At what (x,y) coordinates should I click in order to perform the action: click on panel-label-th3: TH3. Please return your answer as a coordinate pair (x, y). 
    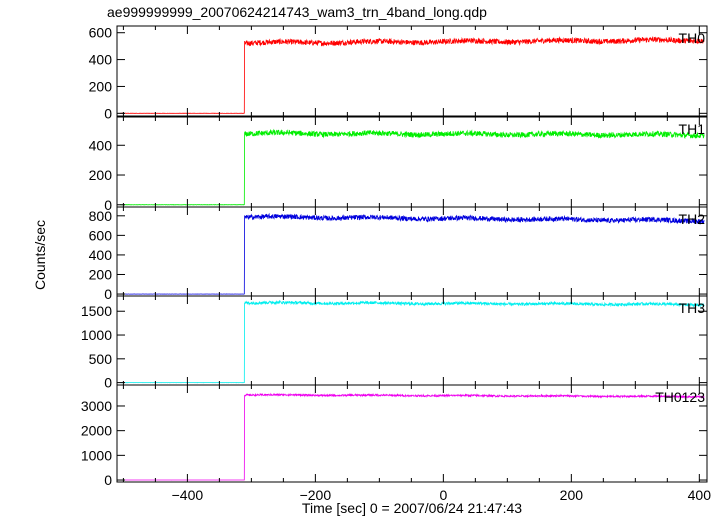
    Looking at the image, I should click on (692, 308).